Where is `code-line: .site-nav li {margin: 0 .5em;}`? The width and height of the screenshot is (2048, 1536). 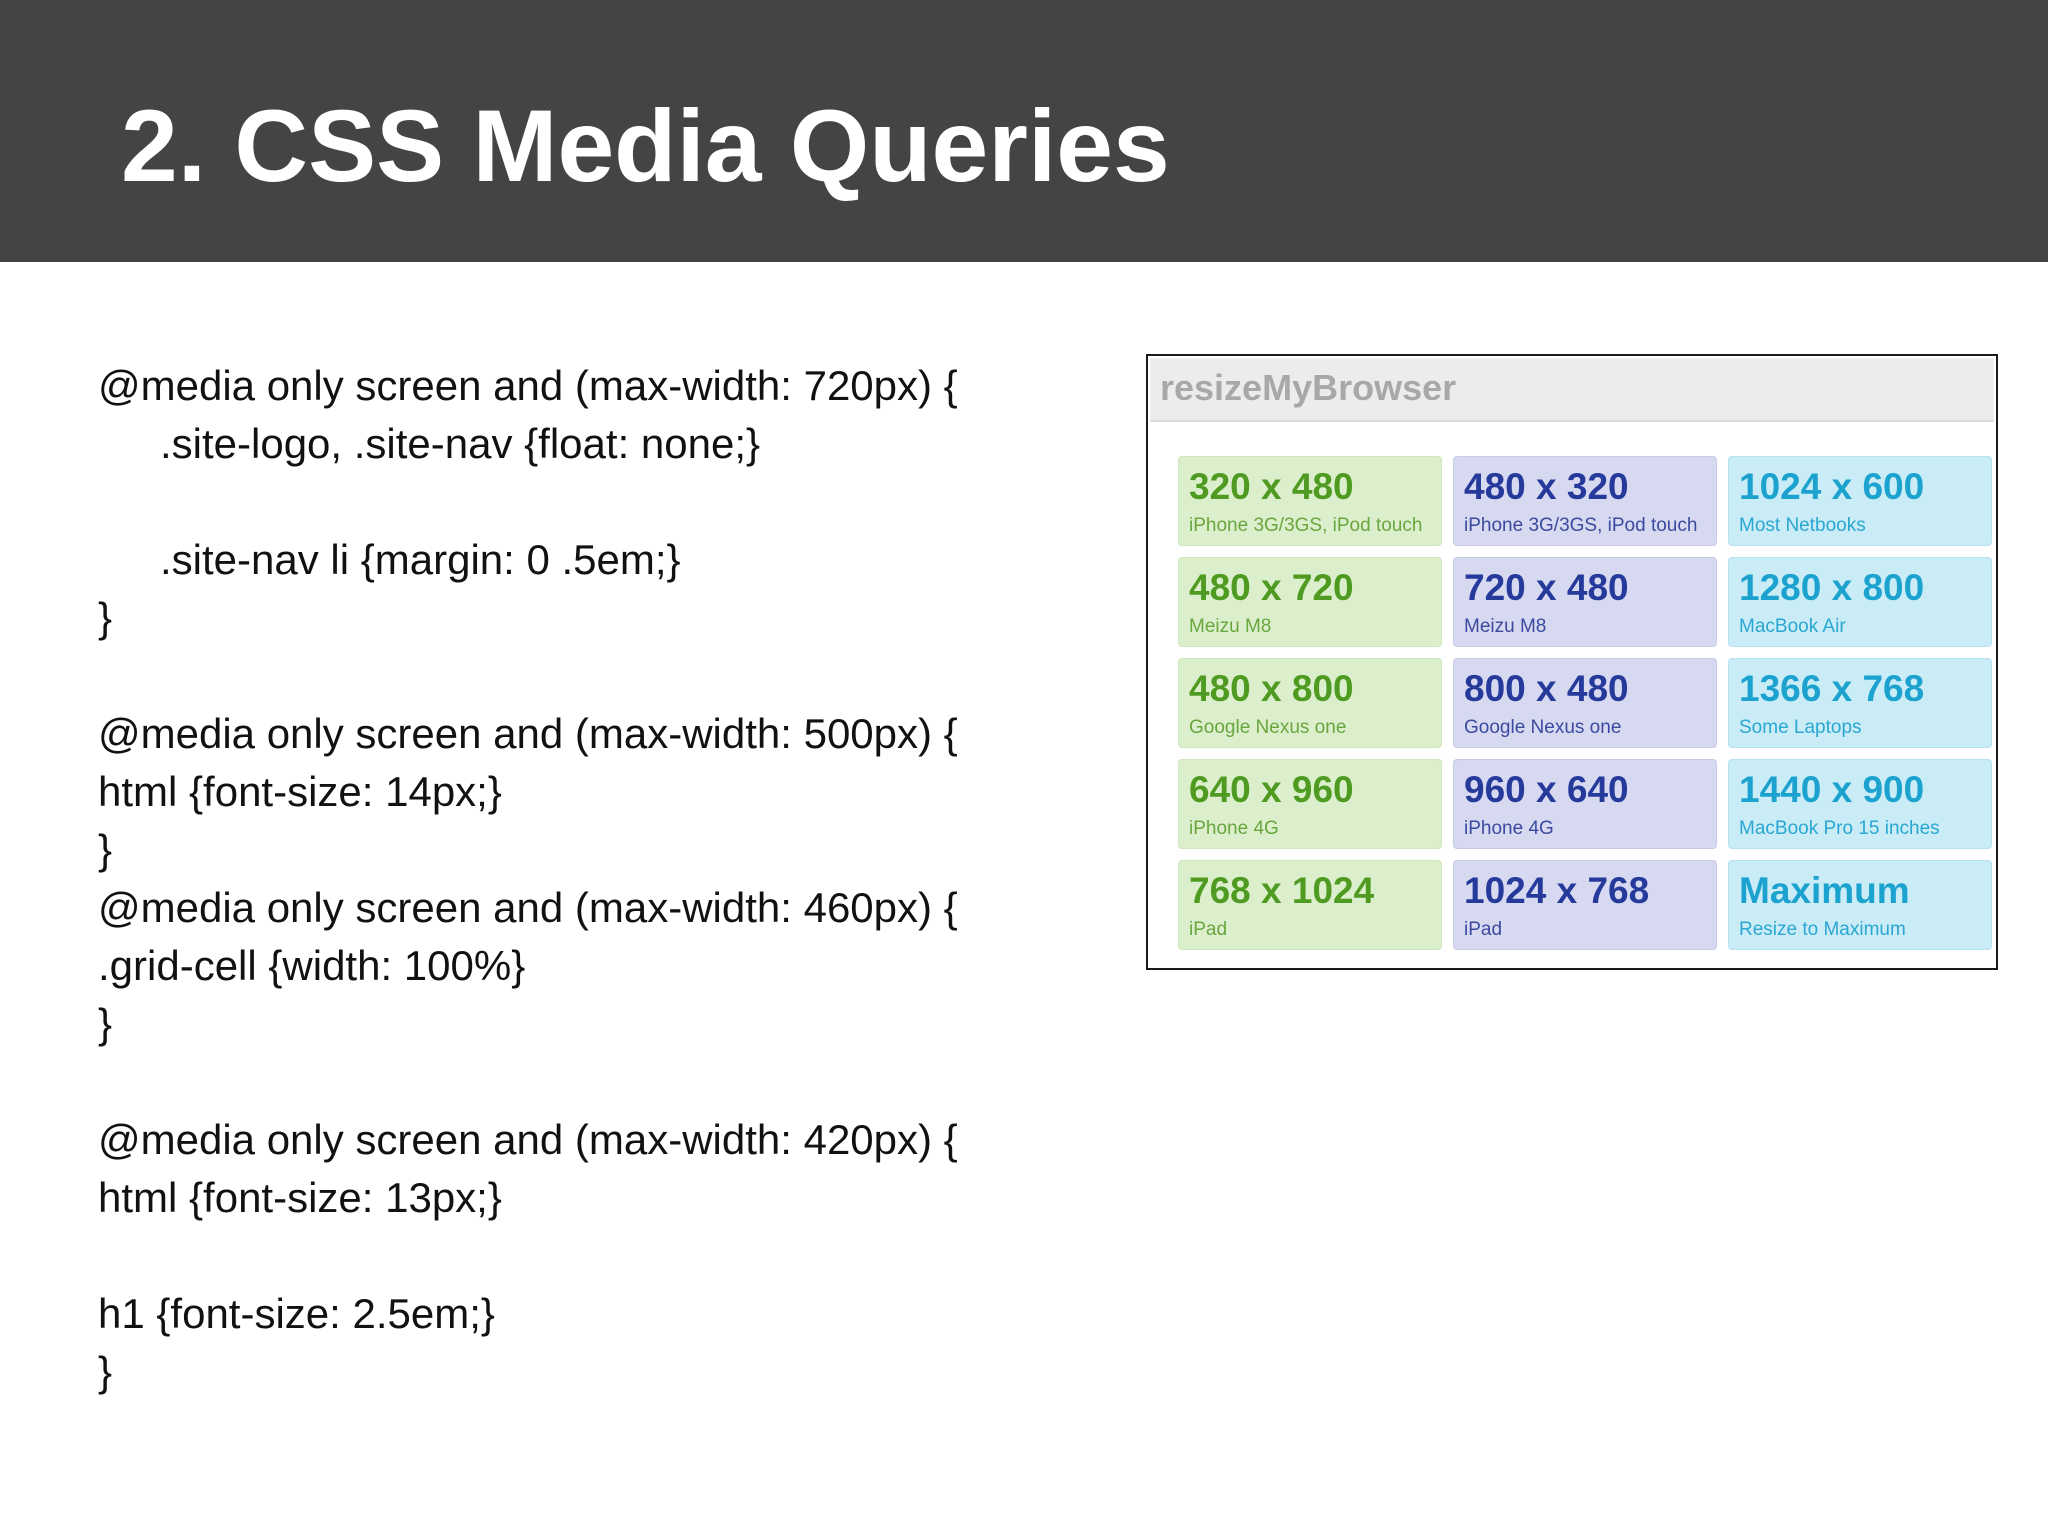
code-line: .site-nav li {margin: 0 .5em;} is located at coordinates (420, 559).